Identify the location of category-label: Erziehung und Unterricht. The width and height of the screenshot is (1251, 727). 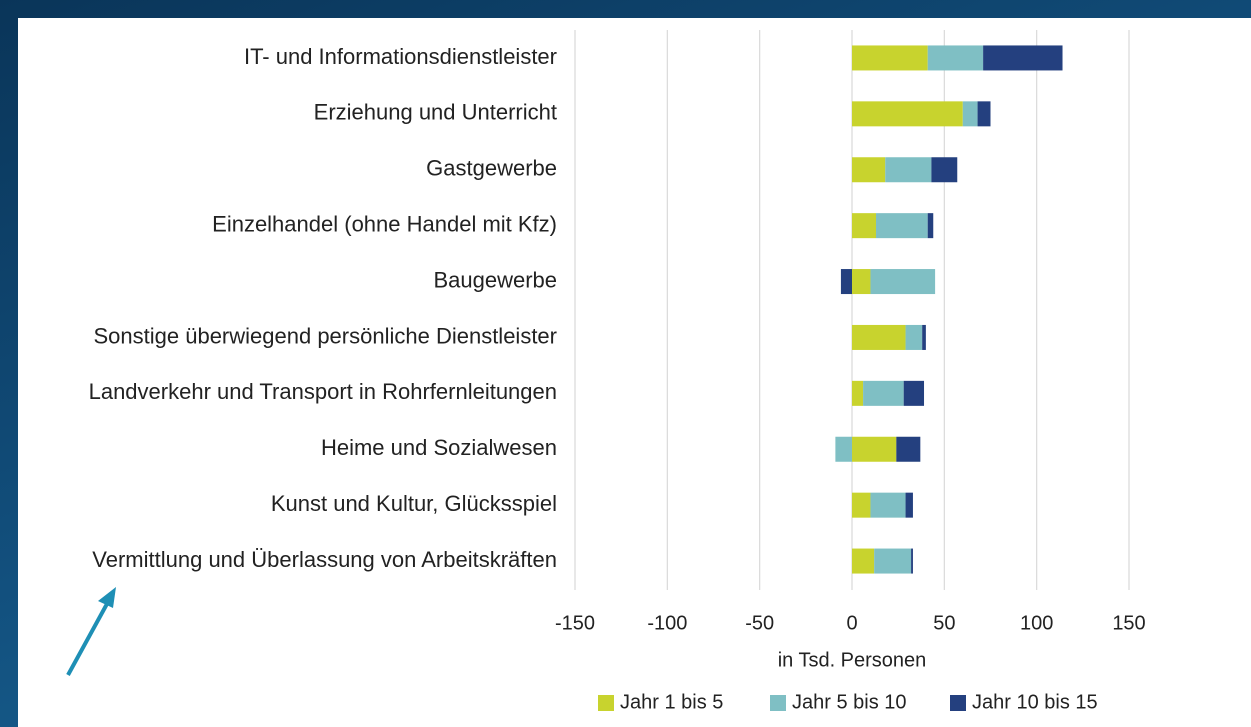
(435, 112).